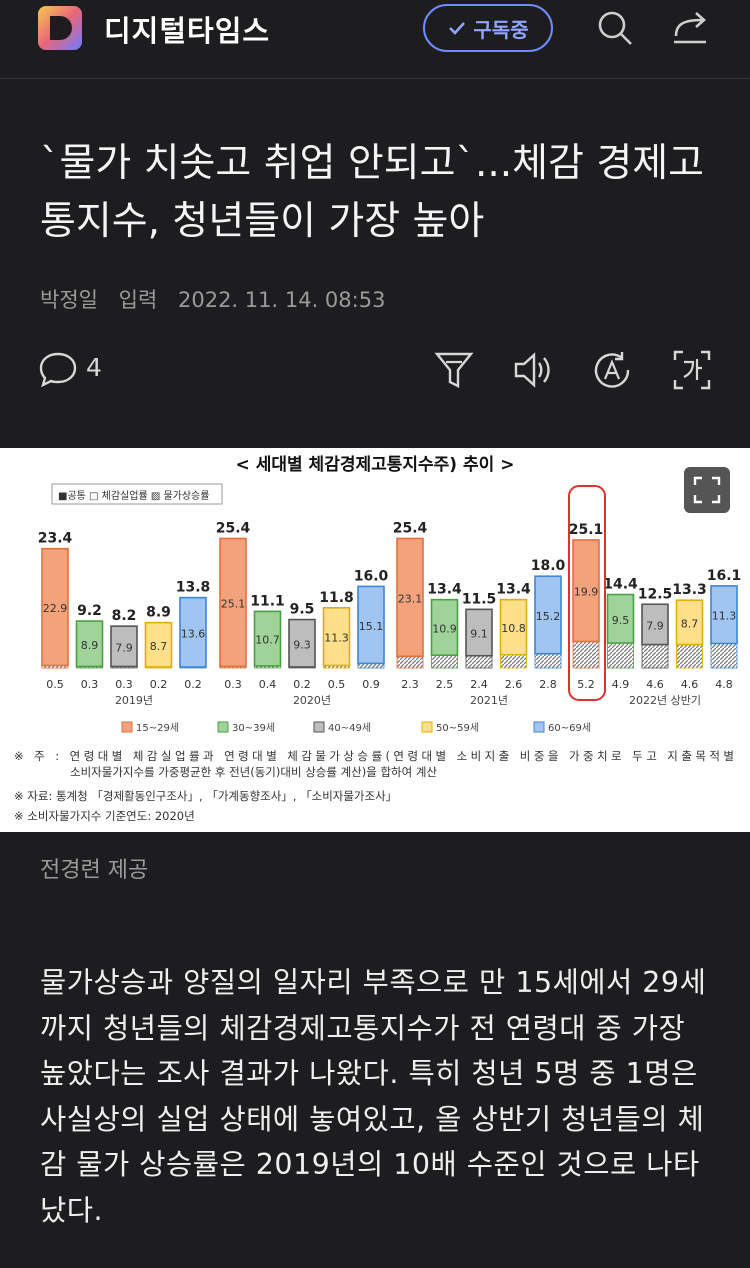  Describe the element at coordinates (612, 370) in the screenshot. I see `translate-icon` at that location.